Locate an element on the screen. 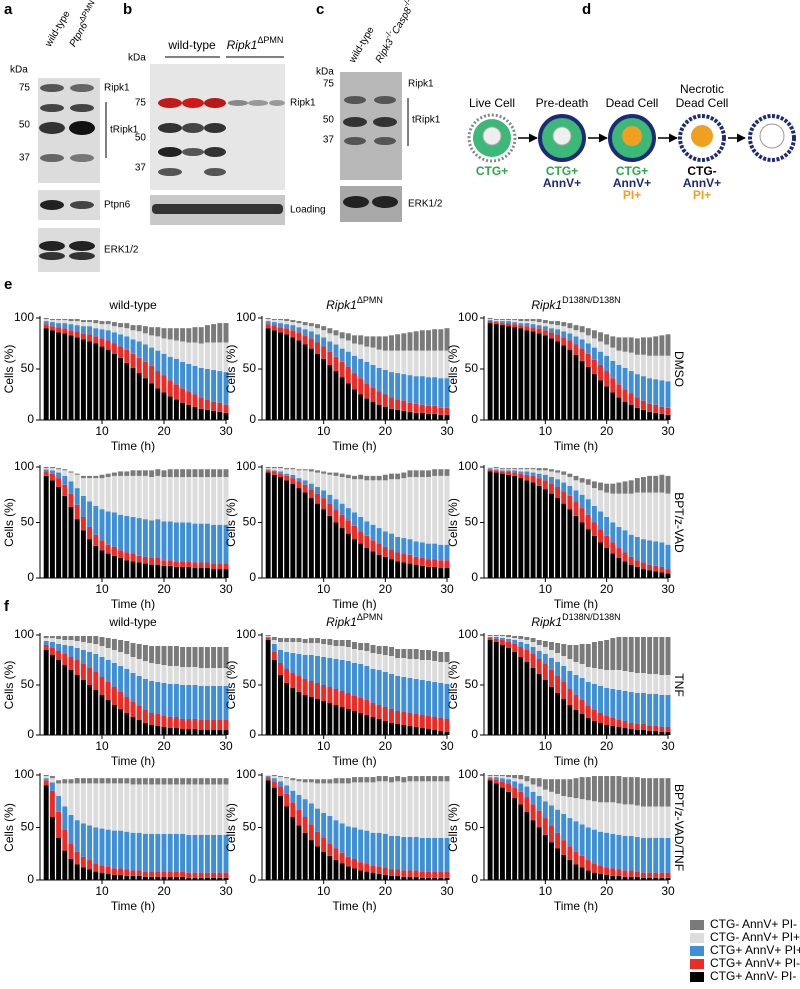 The height and width of the screenshot is (989, 800). band-label: tRipk1 is located at coordinates (124, 130).